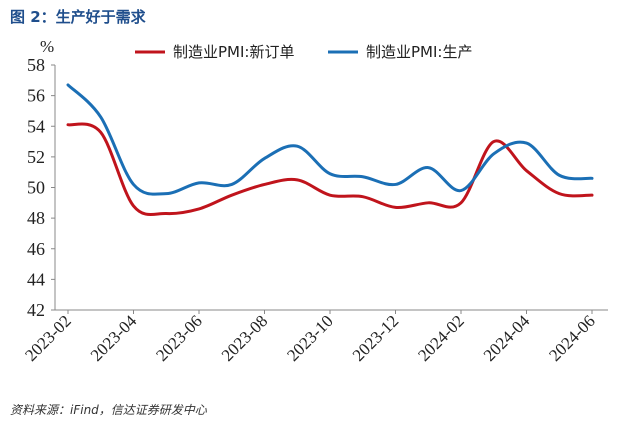 The height and width of the screenshot is (432, 640). I want to click on x-tick-label: 2023-12, so click(376, 338).